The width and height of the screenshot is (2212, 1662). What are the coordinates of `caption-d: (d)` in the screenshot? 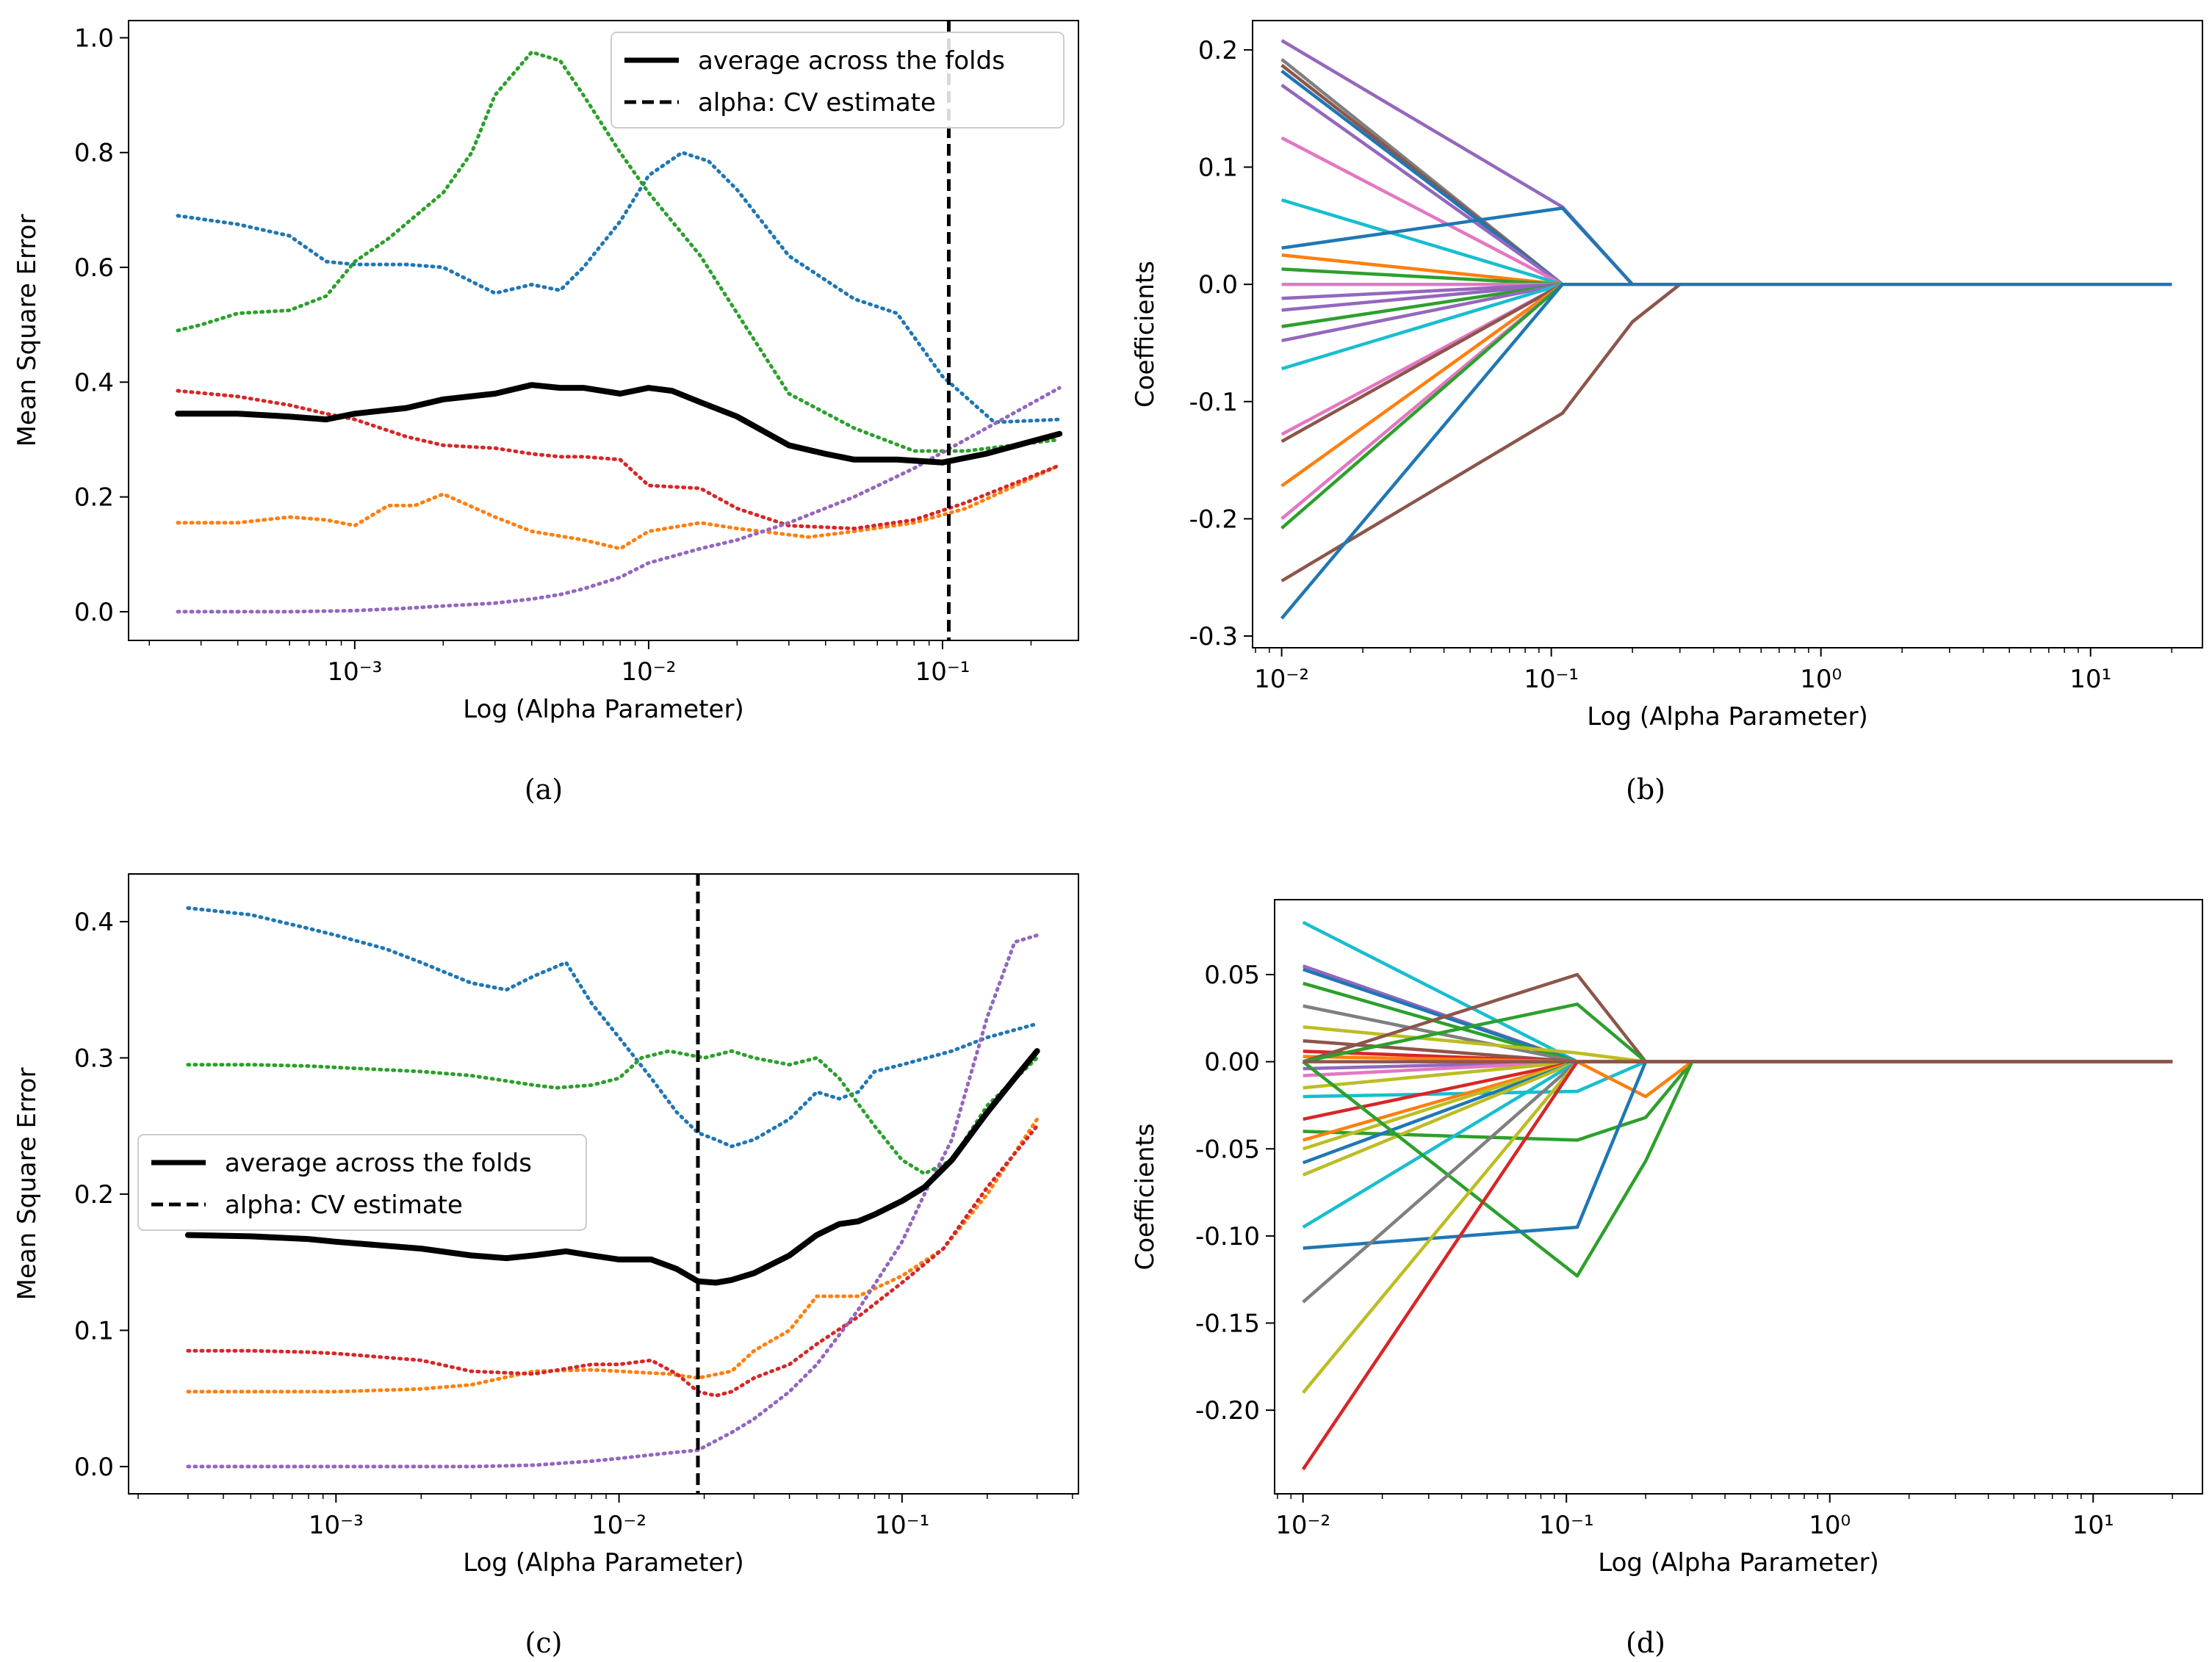 It's located at (1645, 1643).